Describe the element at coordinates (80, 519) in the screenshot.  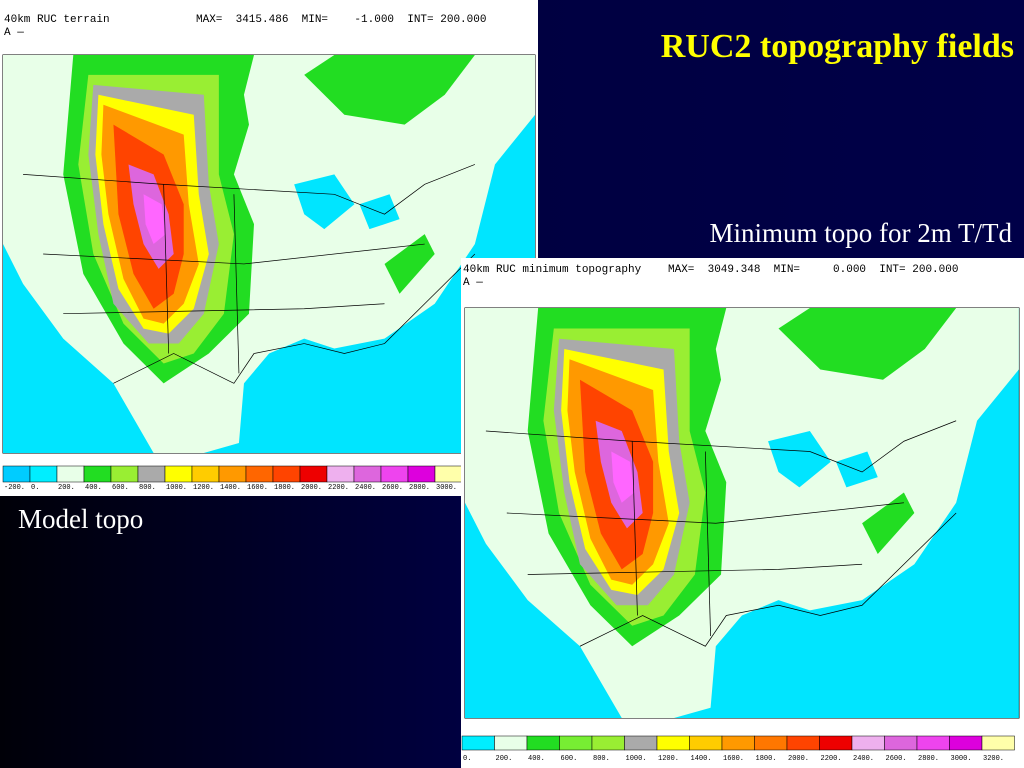
I see `caption: Model topo` at that location.